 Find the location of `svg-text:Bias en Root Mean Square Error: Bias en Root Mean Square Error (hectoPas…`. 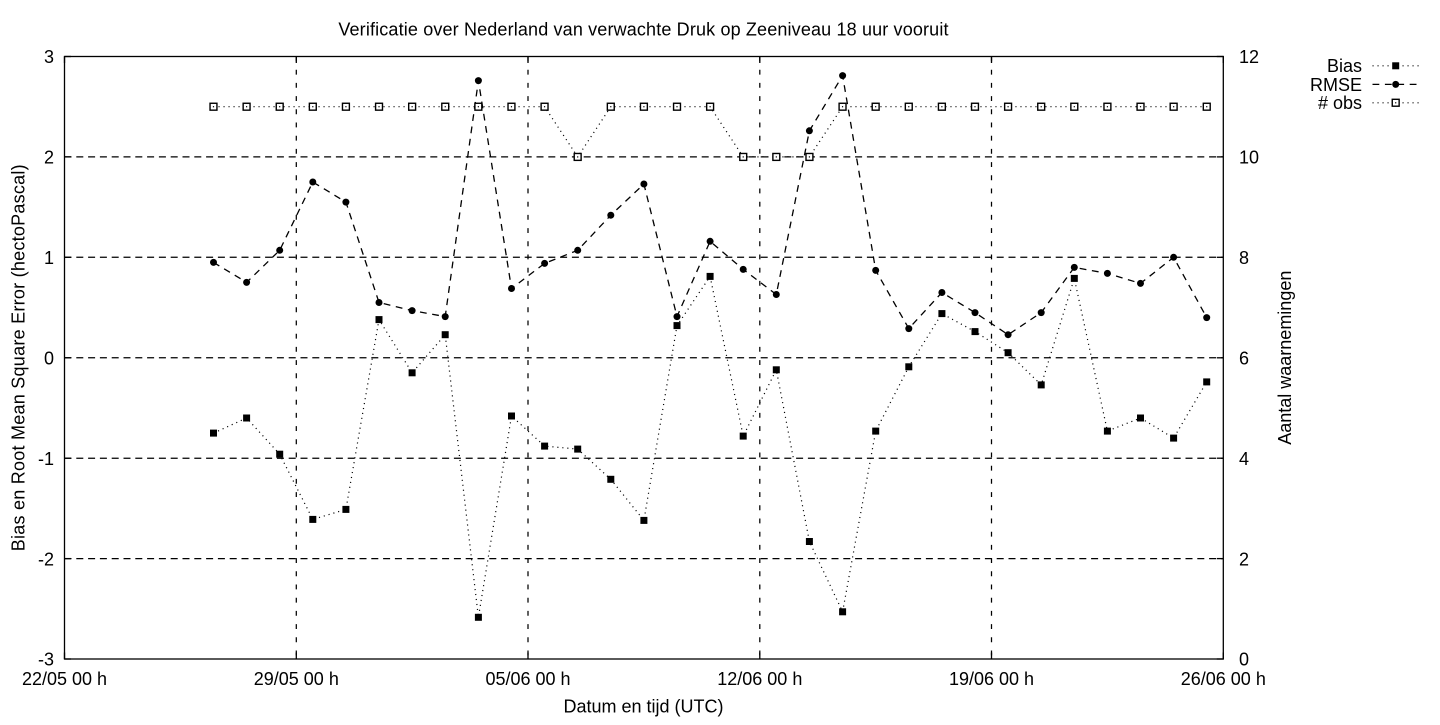

svg-text:Bias en Root Mean Square Error: Bias en Root Mean Square Error (hectoPas… is located at coordinates (19, 357).